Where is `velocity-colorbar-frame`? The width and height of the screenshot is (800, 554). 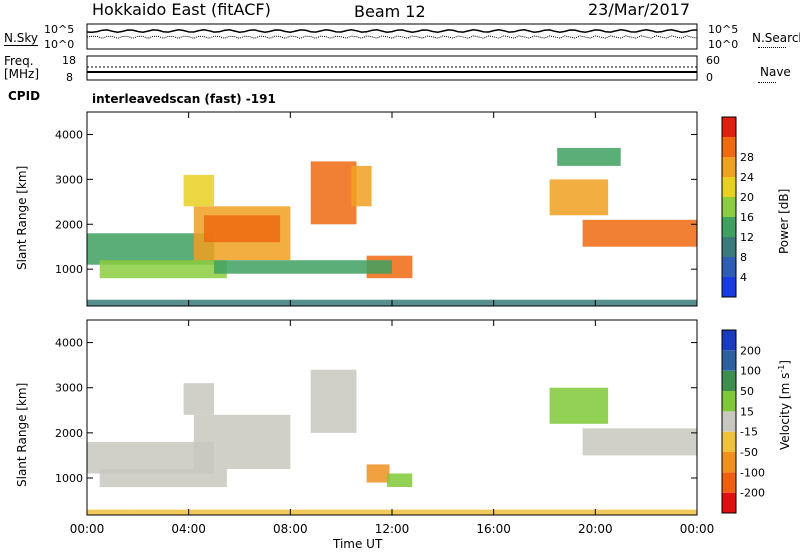
velocity-colorbar-frame is located at coordinates (729, 421).